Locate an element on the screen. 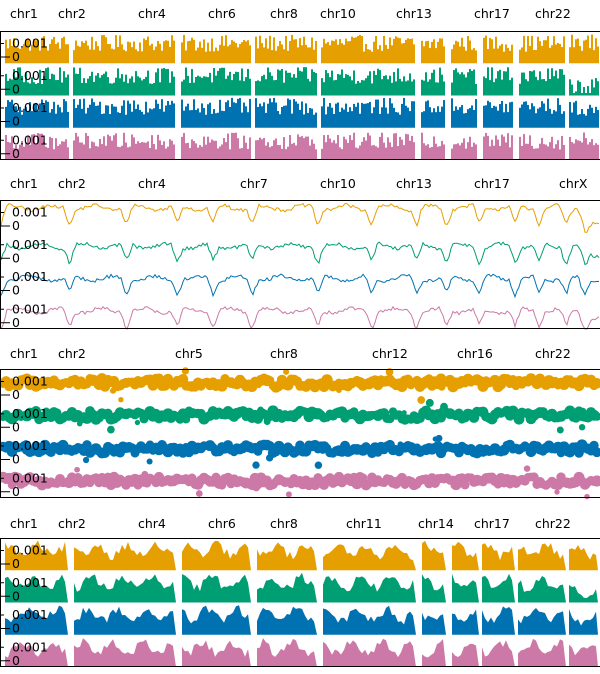 Image resolution: width=600 pixels, height=674 pixels. chrom-label: chr4 is located at coordinates (152, 13).